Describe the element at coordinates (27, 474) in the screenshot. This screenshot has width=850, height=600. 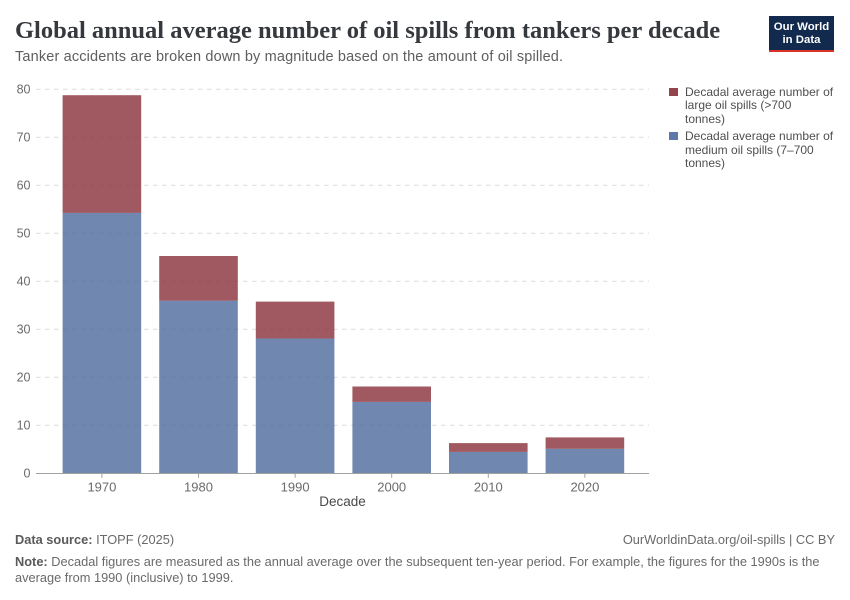
I see `svg-text: 0` at that location.